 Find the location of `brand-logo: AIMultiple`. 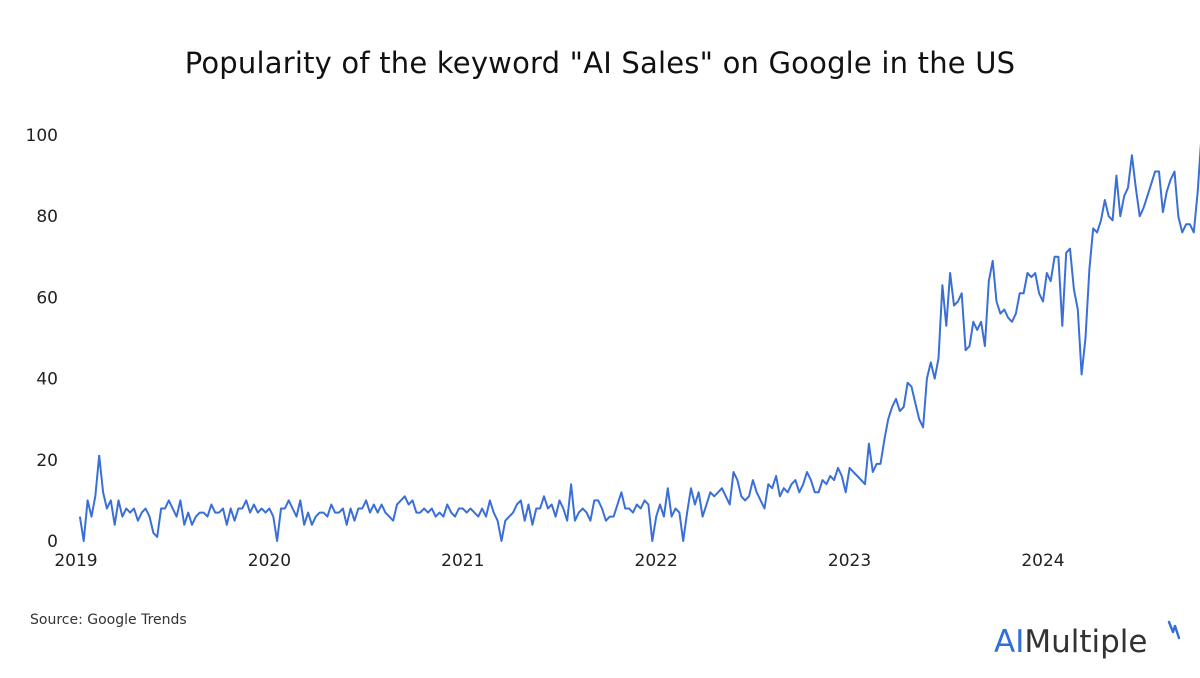

brand-logo: AIMultiple is located at coordinates (1071, 642).